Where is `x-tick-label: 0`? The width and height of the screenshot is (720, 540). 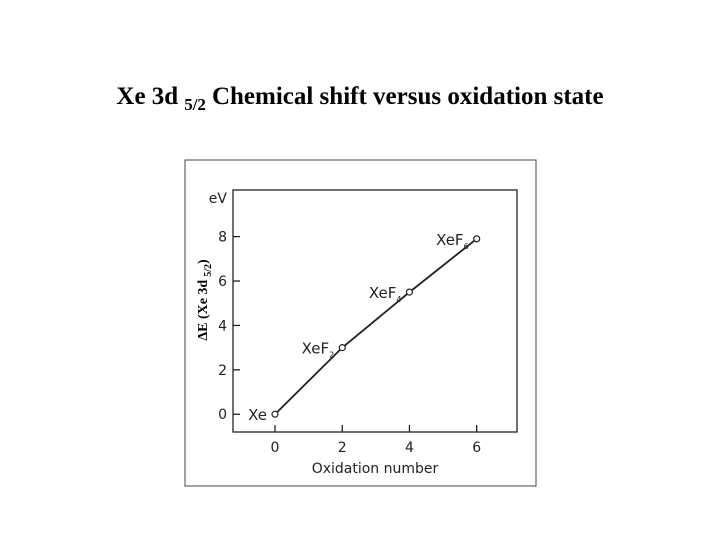 x-tick-label: 0 is located at coordinates (275, 448).